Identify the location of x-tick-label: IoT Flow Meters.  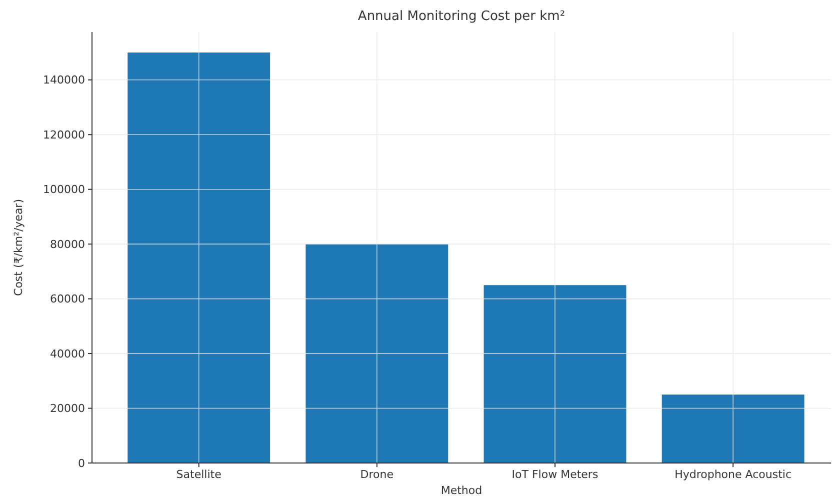
(555, 474).